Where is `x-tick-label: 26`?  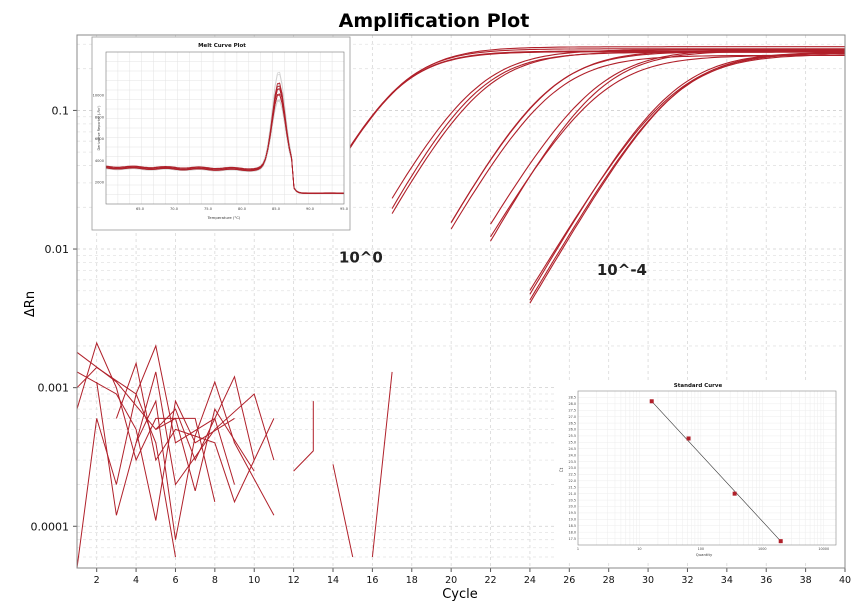 x-tick-label: 26 is located at coordinates (569, 580).